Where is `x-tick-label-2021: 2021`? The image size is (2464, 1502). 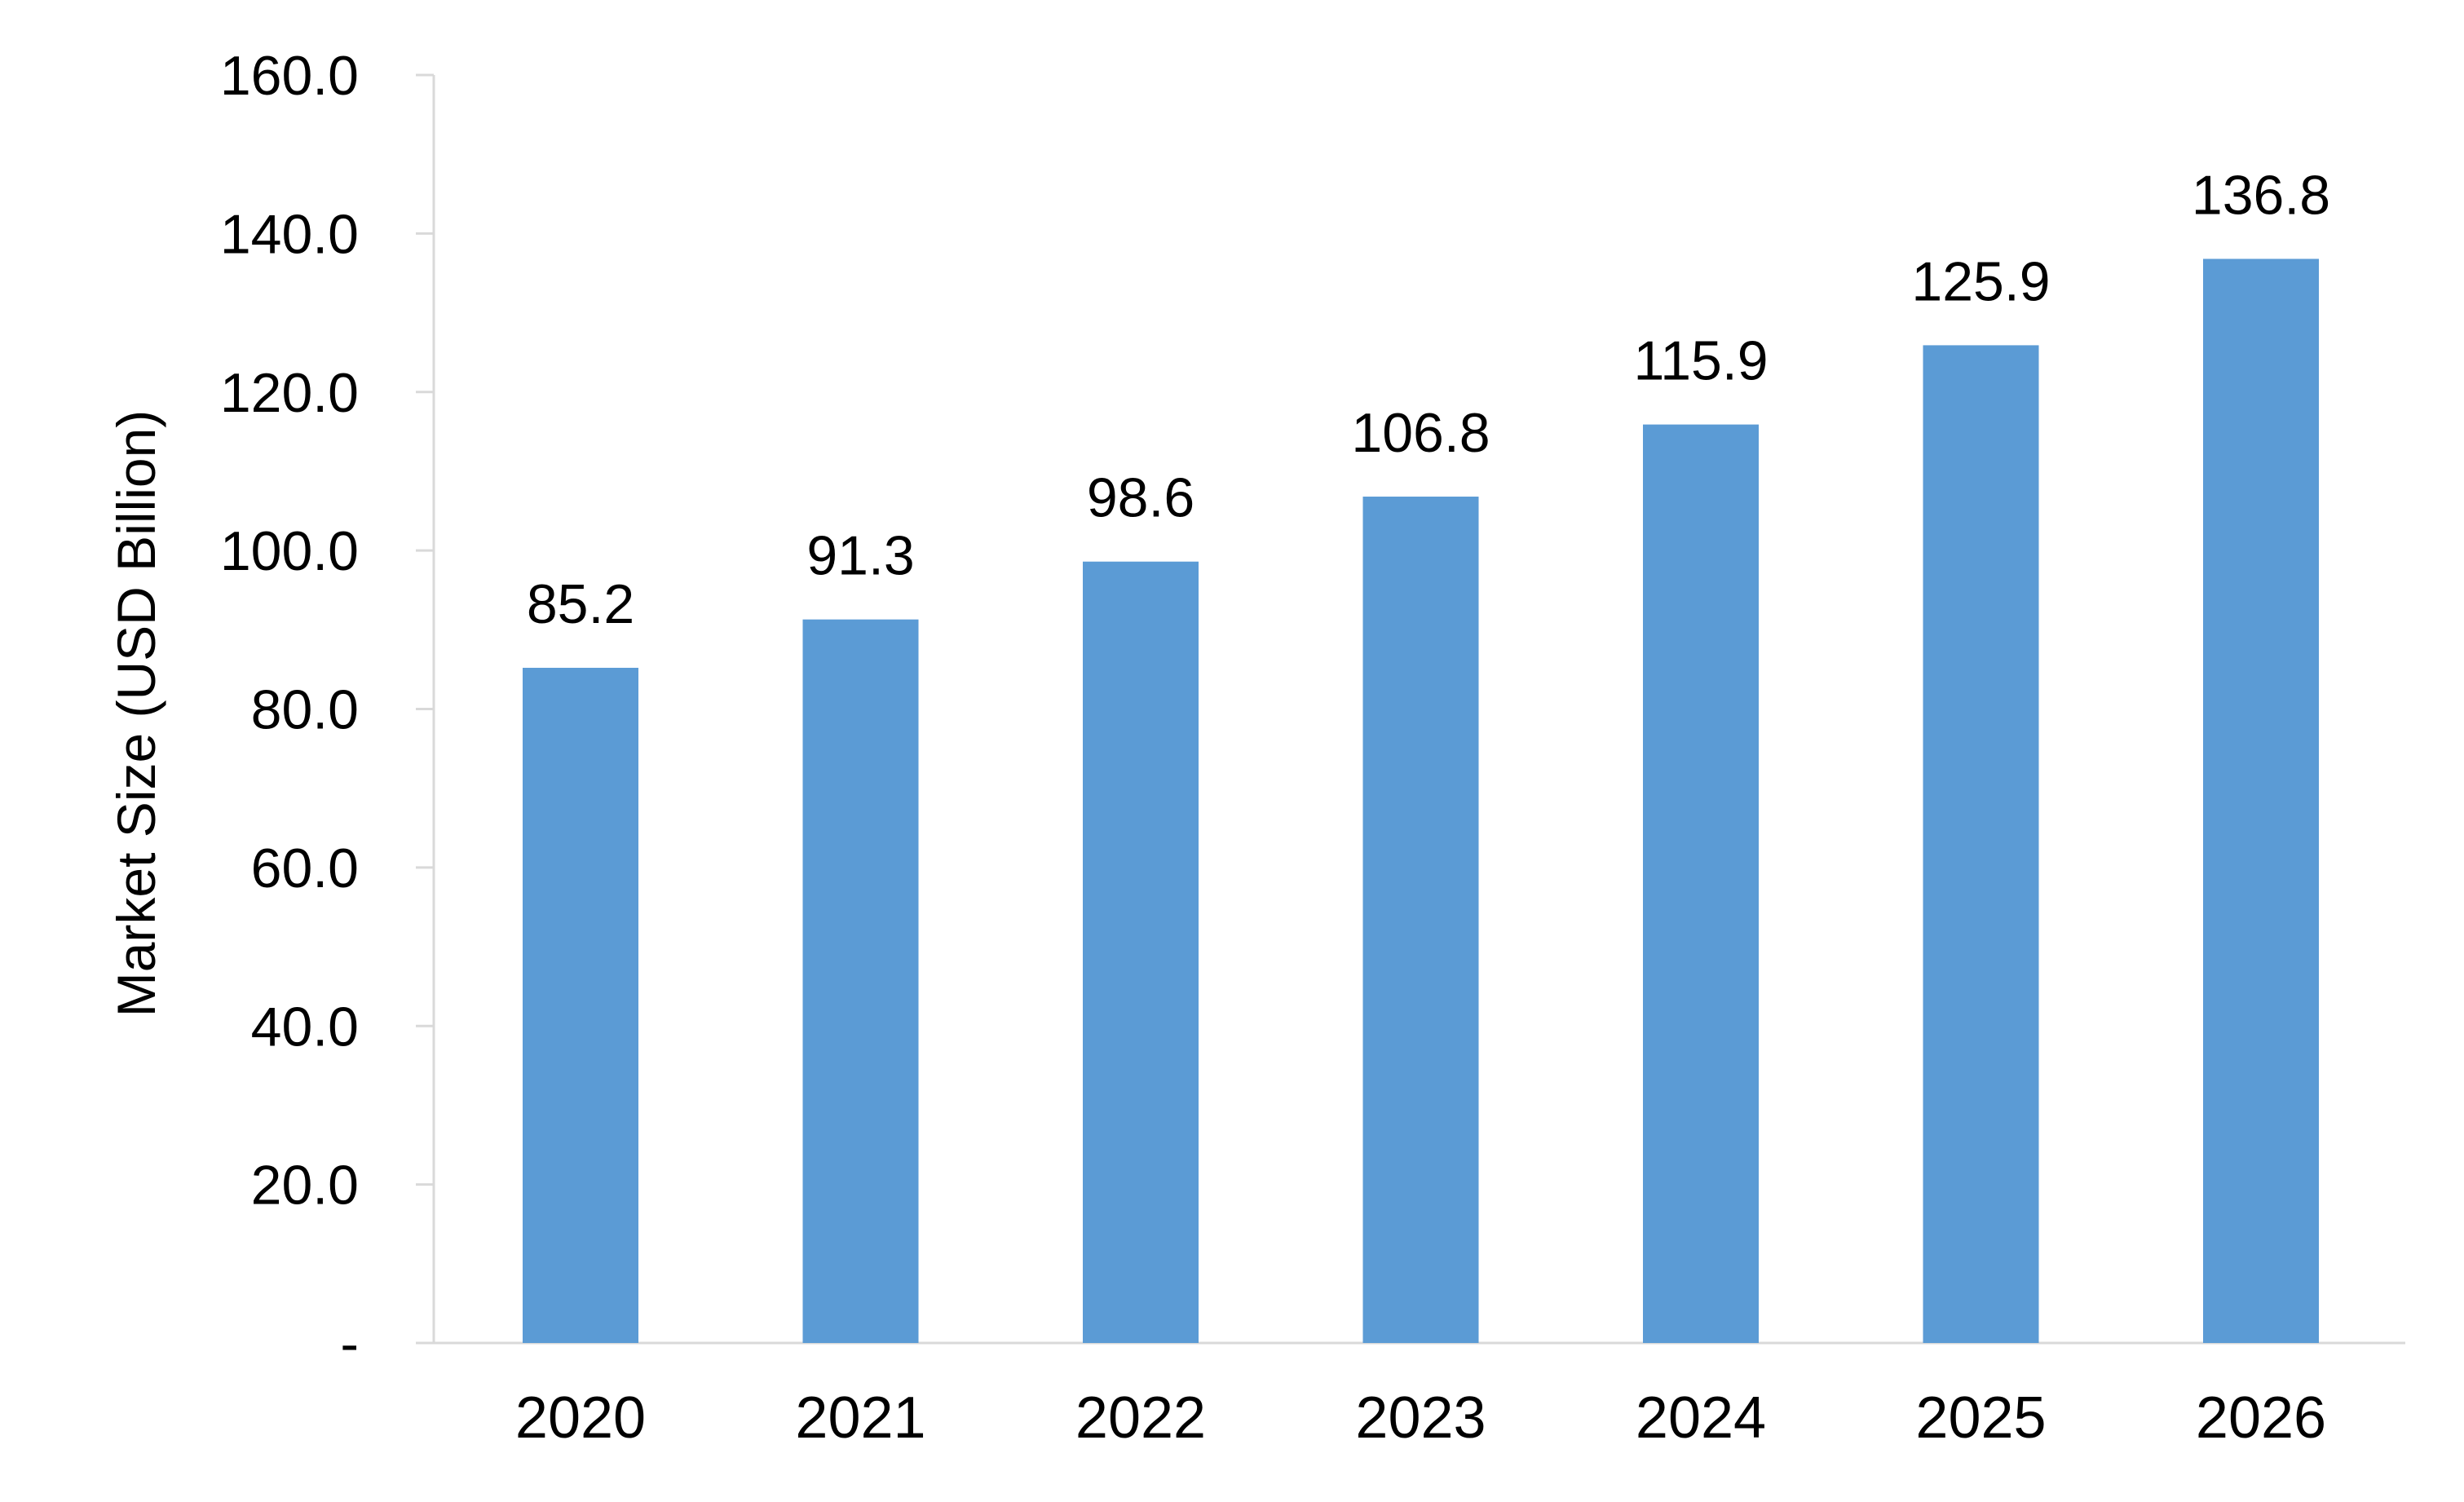
x-tick-label-2021: 2021 is located at coordinates (860, 1418).